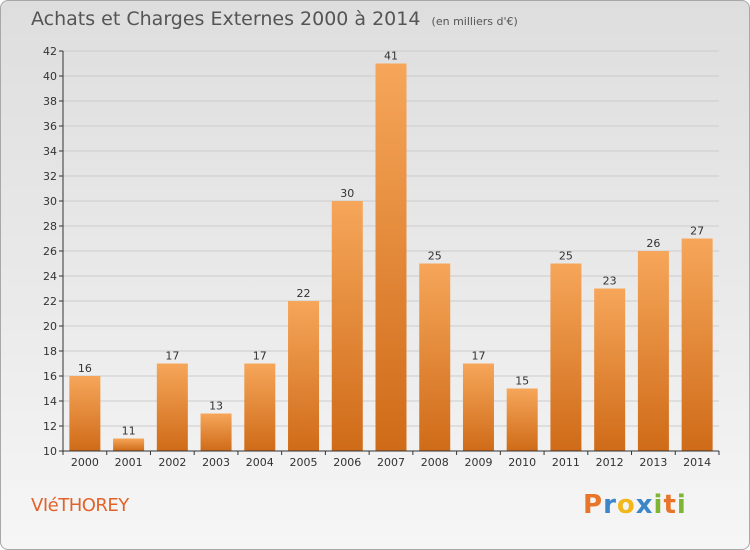  I want to click on logo-letter: P, so click(593, 505).